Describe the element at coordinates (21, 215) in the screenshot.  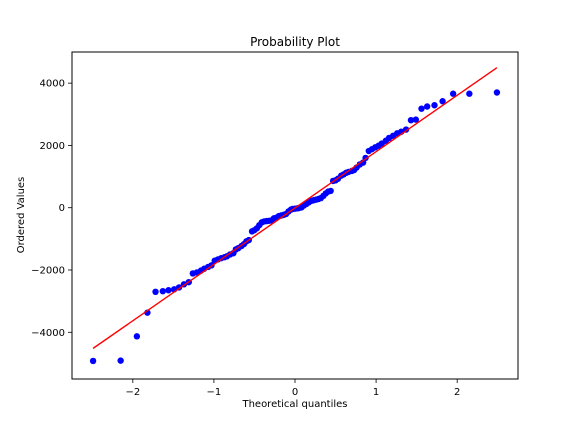
I see `y-axis-label: Ordered Values` at that location.